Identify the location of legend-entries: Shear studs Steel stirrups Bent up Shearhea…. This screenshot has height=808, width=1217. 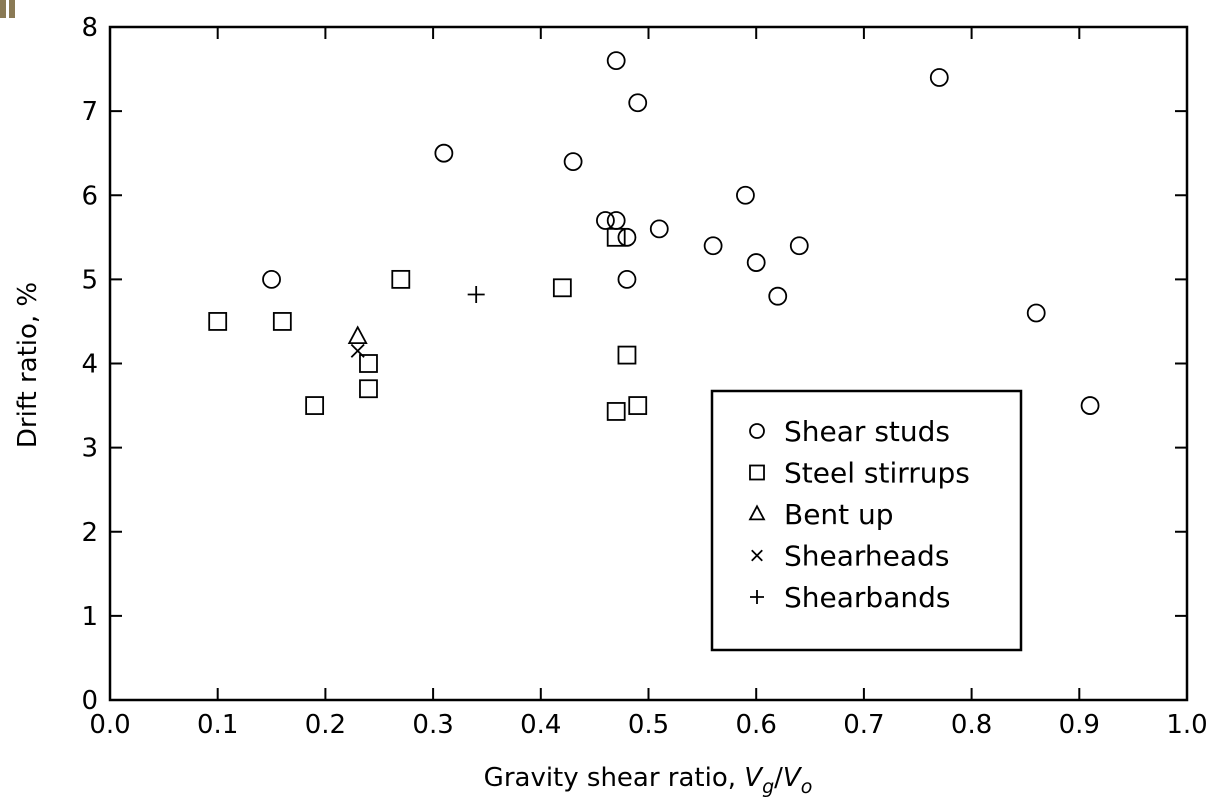
(859, 514).